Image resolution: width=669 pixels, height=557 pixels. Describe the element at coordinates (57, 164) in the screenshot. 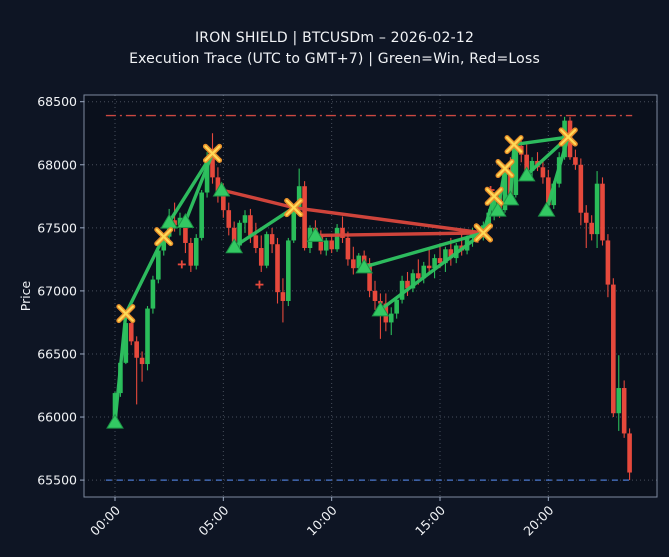

I see `y-tick-label: 68000` at that location.